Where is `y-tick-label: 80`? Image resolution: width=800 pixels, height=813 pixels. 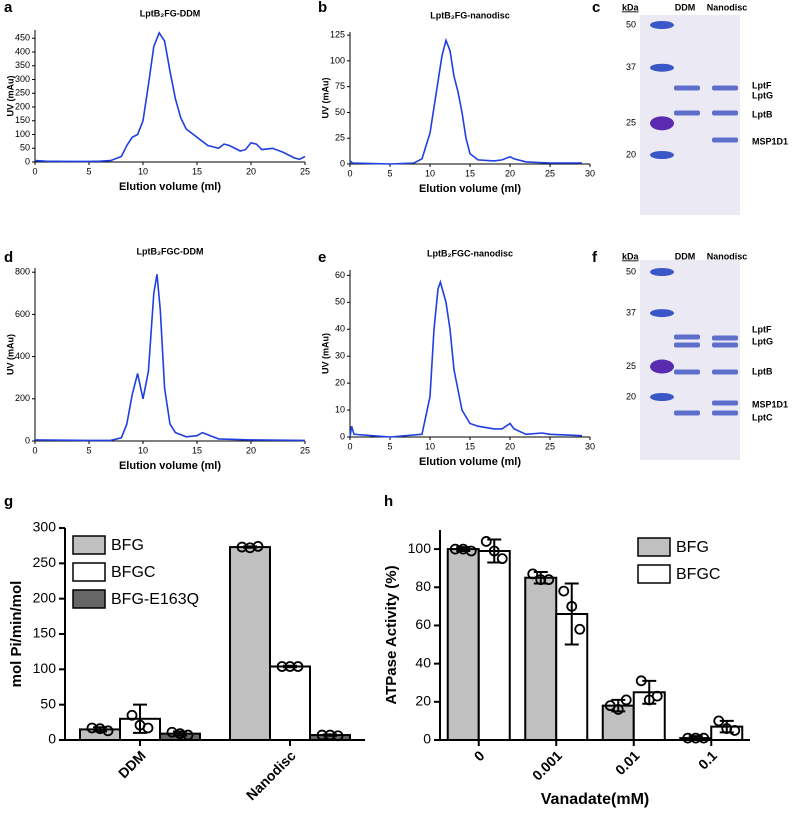
y-tick-label: 80 is located at coordinates (423, 586).